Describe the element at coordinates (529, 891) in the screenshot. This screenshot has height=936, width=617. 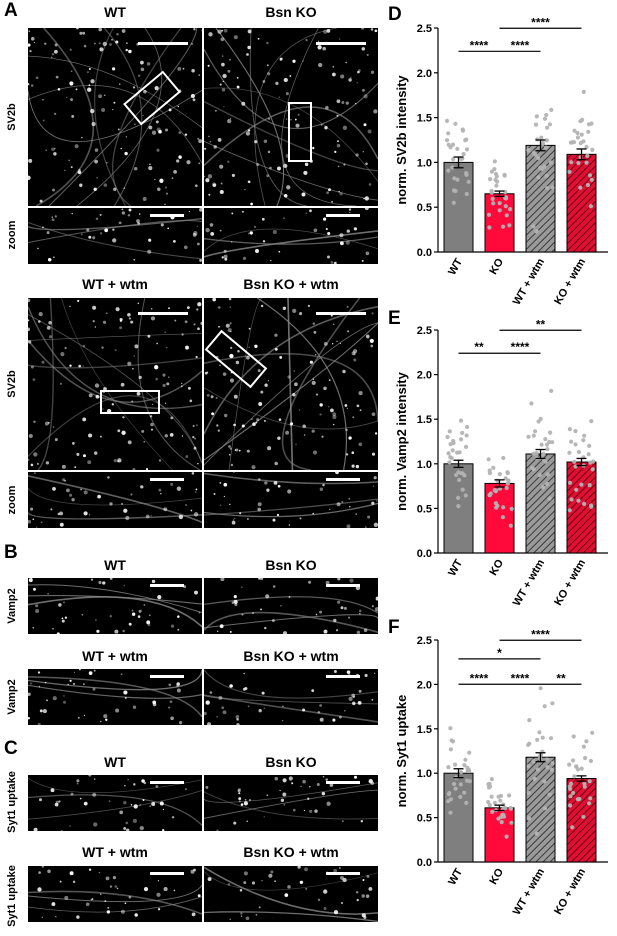
I see `x-tick-label: WT + wtm` at that location.